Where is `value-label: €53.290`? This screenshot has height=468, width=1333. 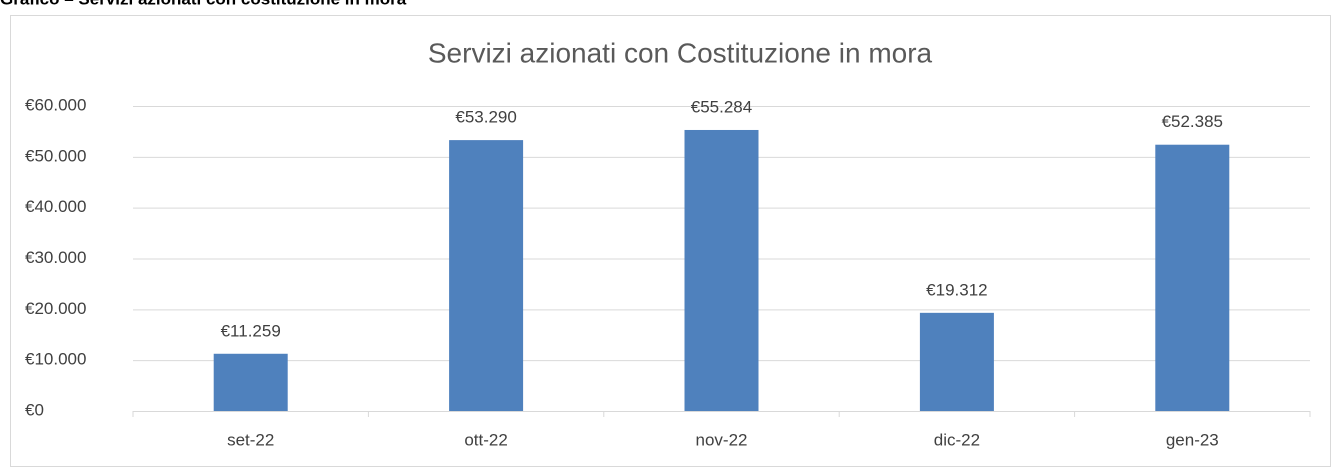 value-label: €53.290 is located at coordinates (485, 117).